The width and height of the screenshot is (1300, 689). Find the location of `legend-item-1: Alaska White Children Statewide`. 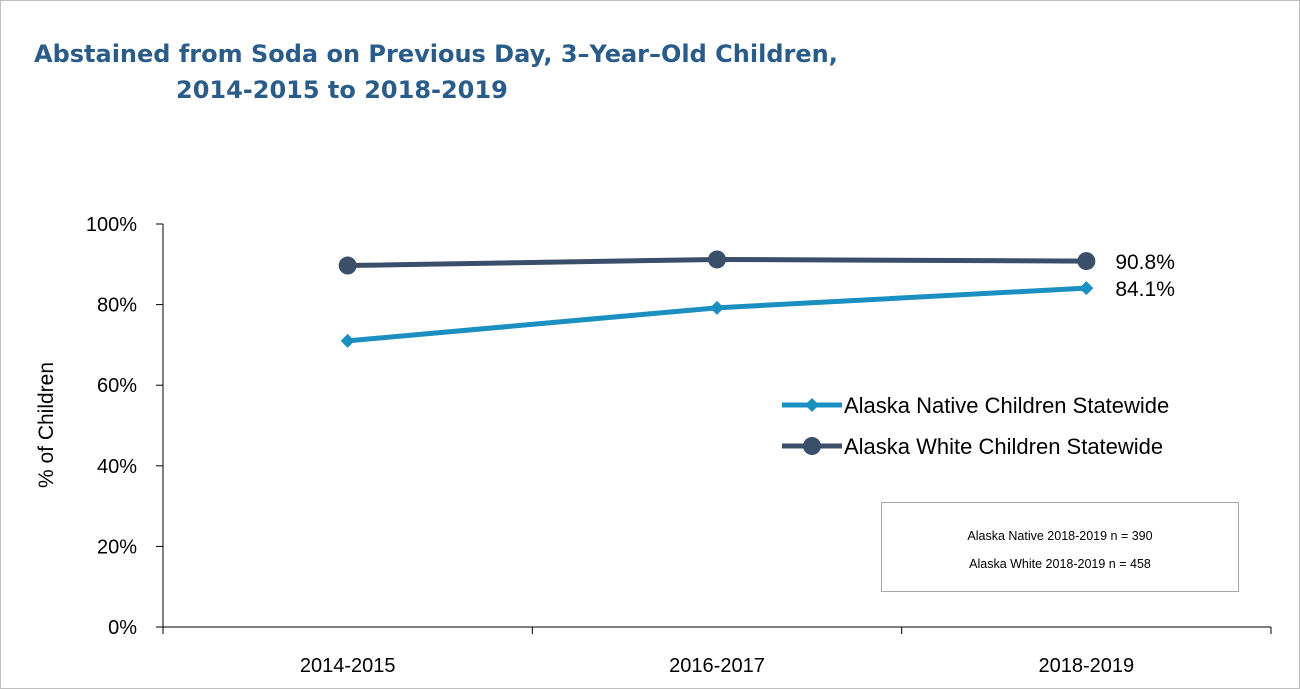

legend-item-1: Alaska White Children Statewide is located at coordinates (972, 446).